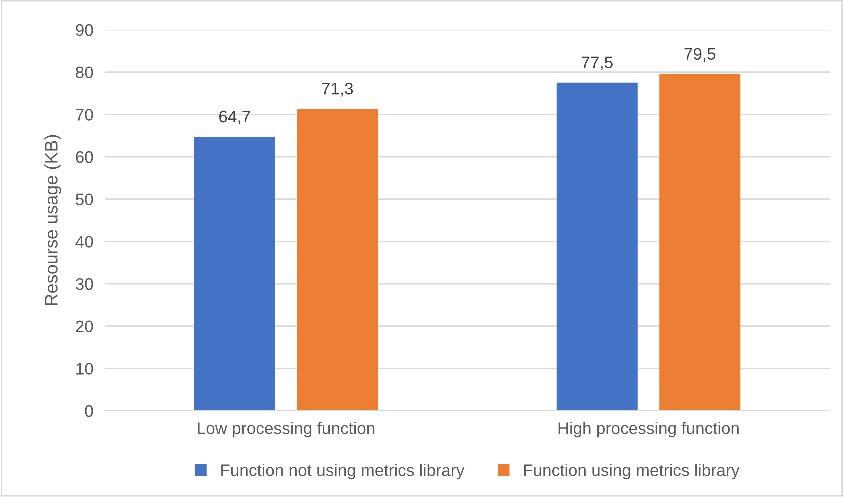 The height and width of the screenshot is (497, 844). What do you see at coordinates (85, 326) in the screenshot?
I see `y-tick-label: 20` at bounding box center [85, 326].